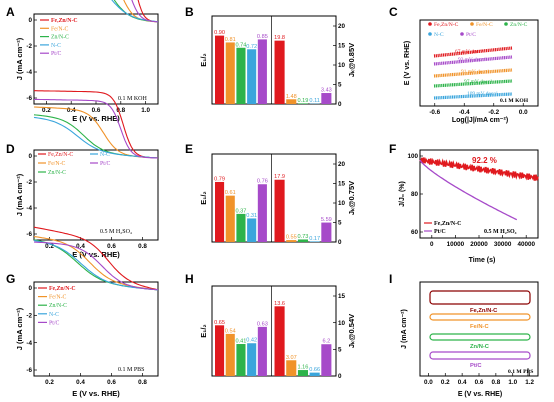  What do you see at coordinates (482, 260) in the screenshot?
I see `x-axis-label: Time (s)` at bounding box center [482, 260].